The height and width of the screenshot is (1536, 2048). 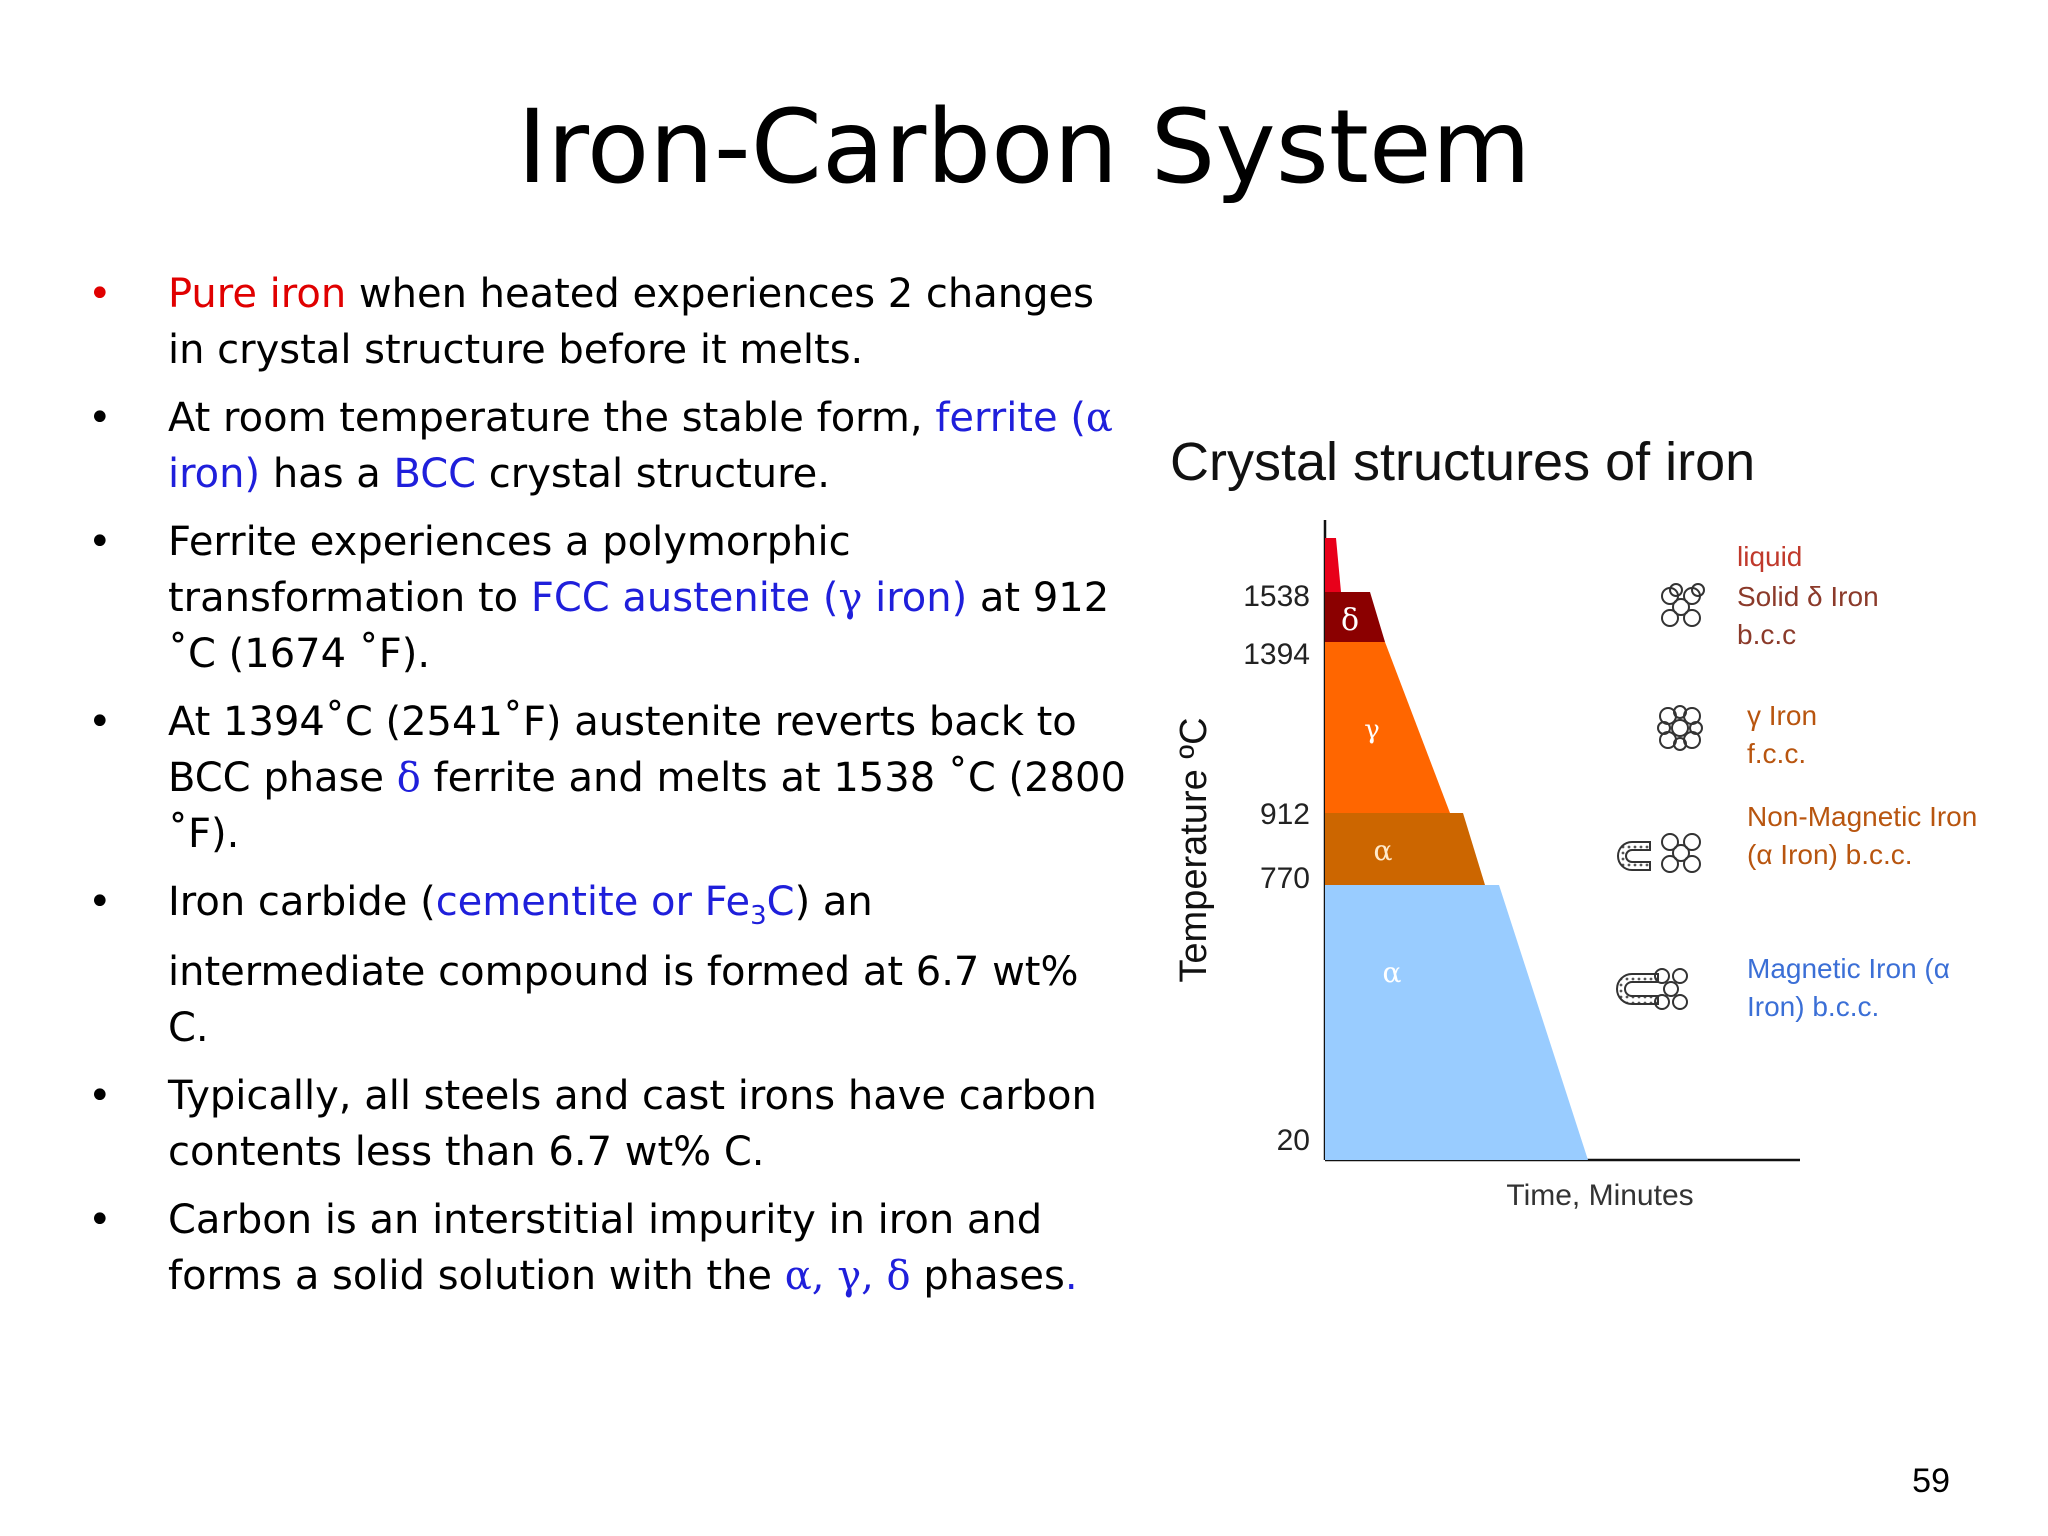 I want to click on bullet-text: Pure iron, so click(x=257, y=294).